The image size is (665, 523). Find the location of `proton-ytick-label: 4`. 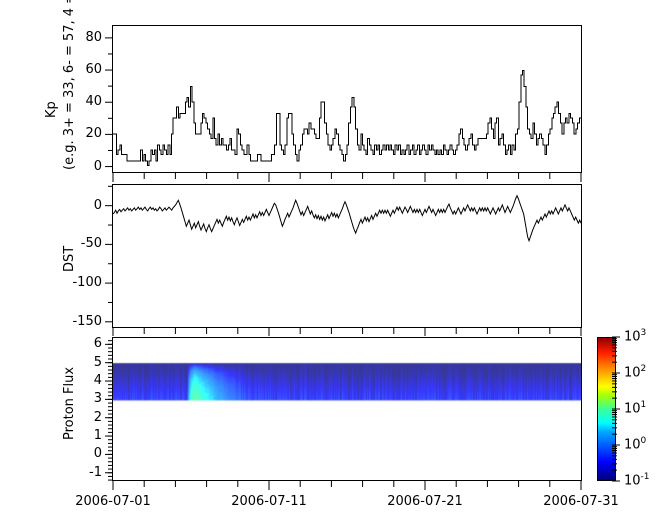

proton-ytick-label: 4 is located at coordinates (97, 381).